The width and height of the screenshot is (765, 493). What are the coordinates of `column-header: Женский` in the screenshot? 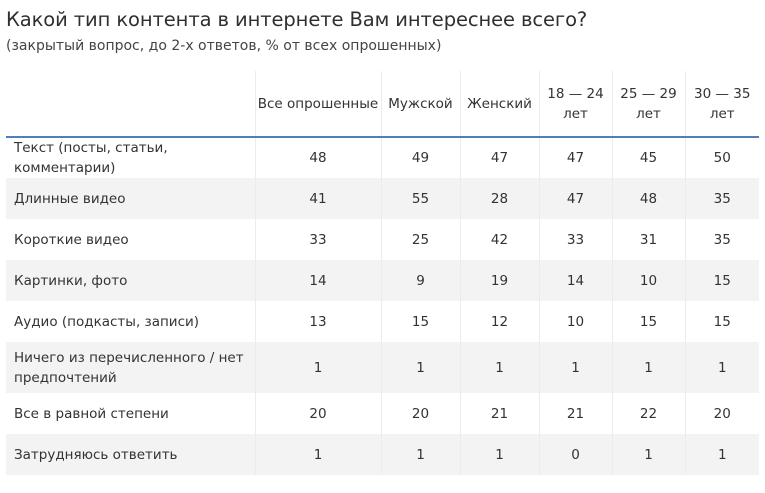 It's located at (500, 104).